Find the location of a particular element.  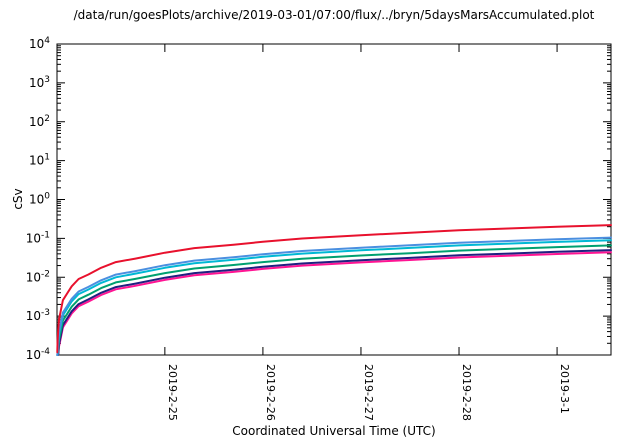

y-tick-label: 103 is located at coordinates (39, 82).